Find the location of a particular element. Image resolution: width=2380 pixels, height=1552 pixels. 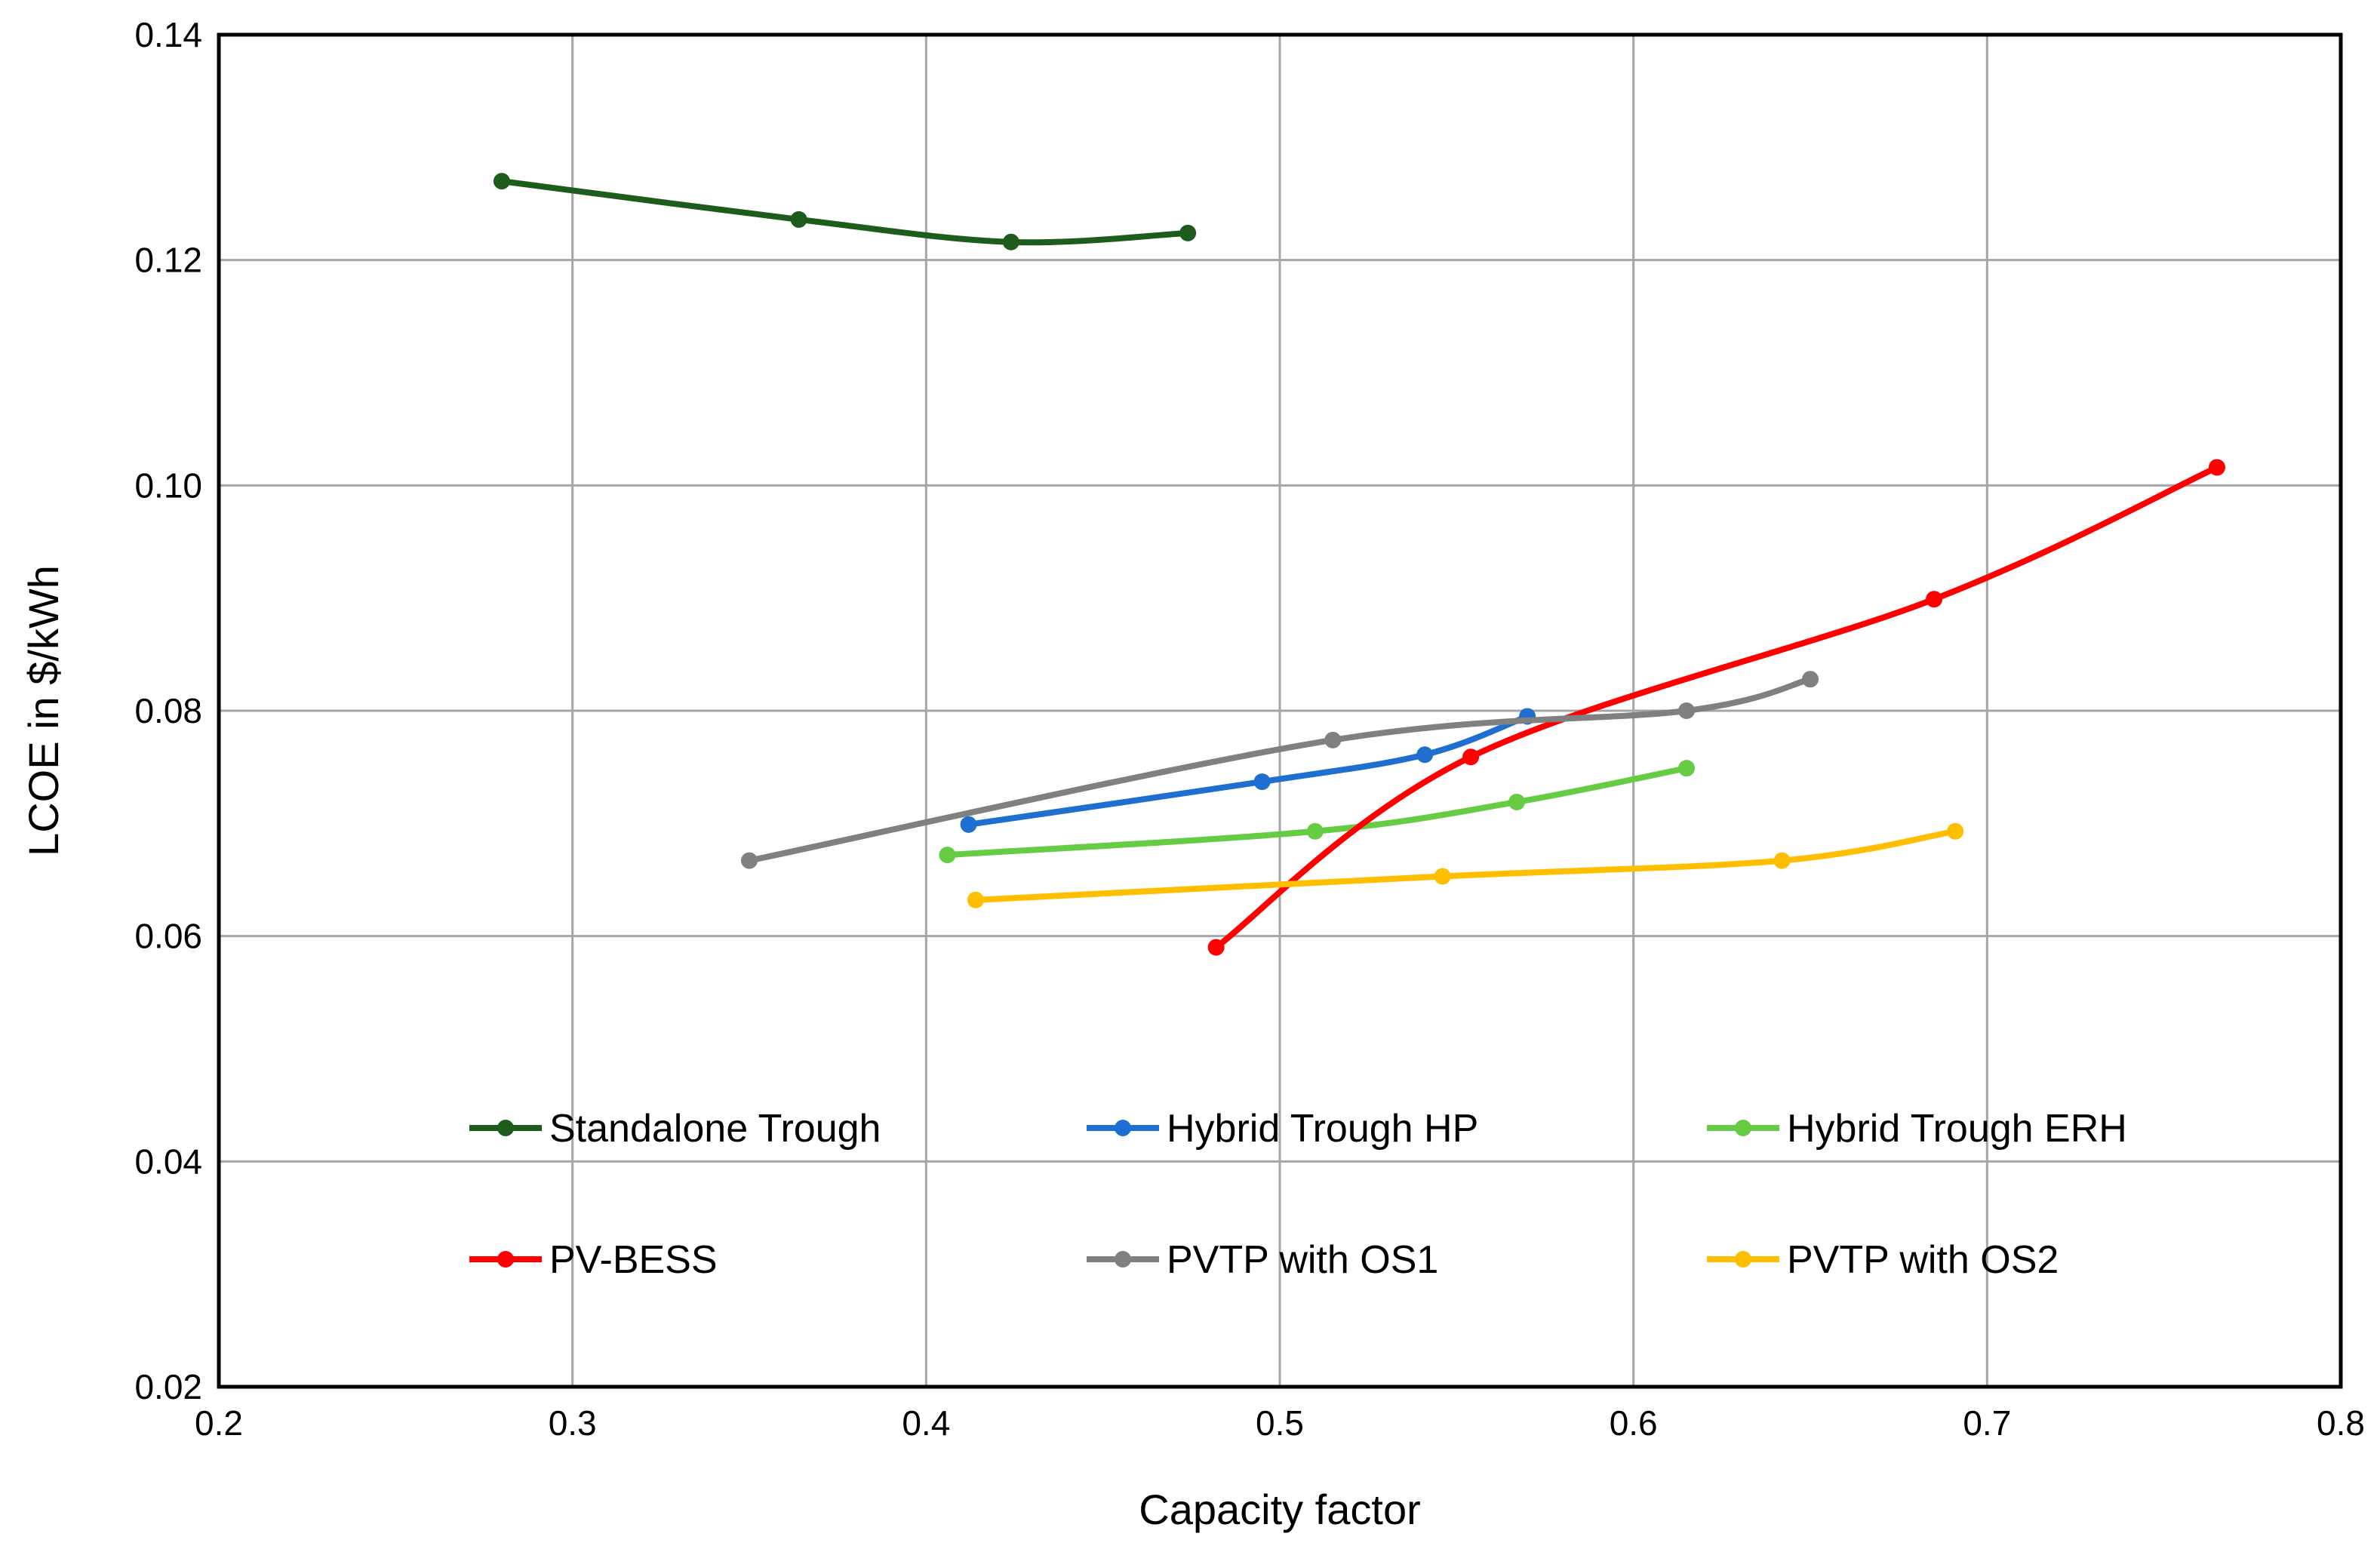

y-tick-label: 0.08 is located at coordinates (168, 710).